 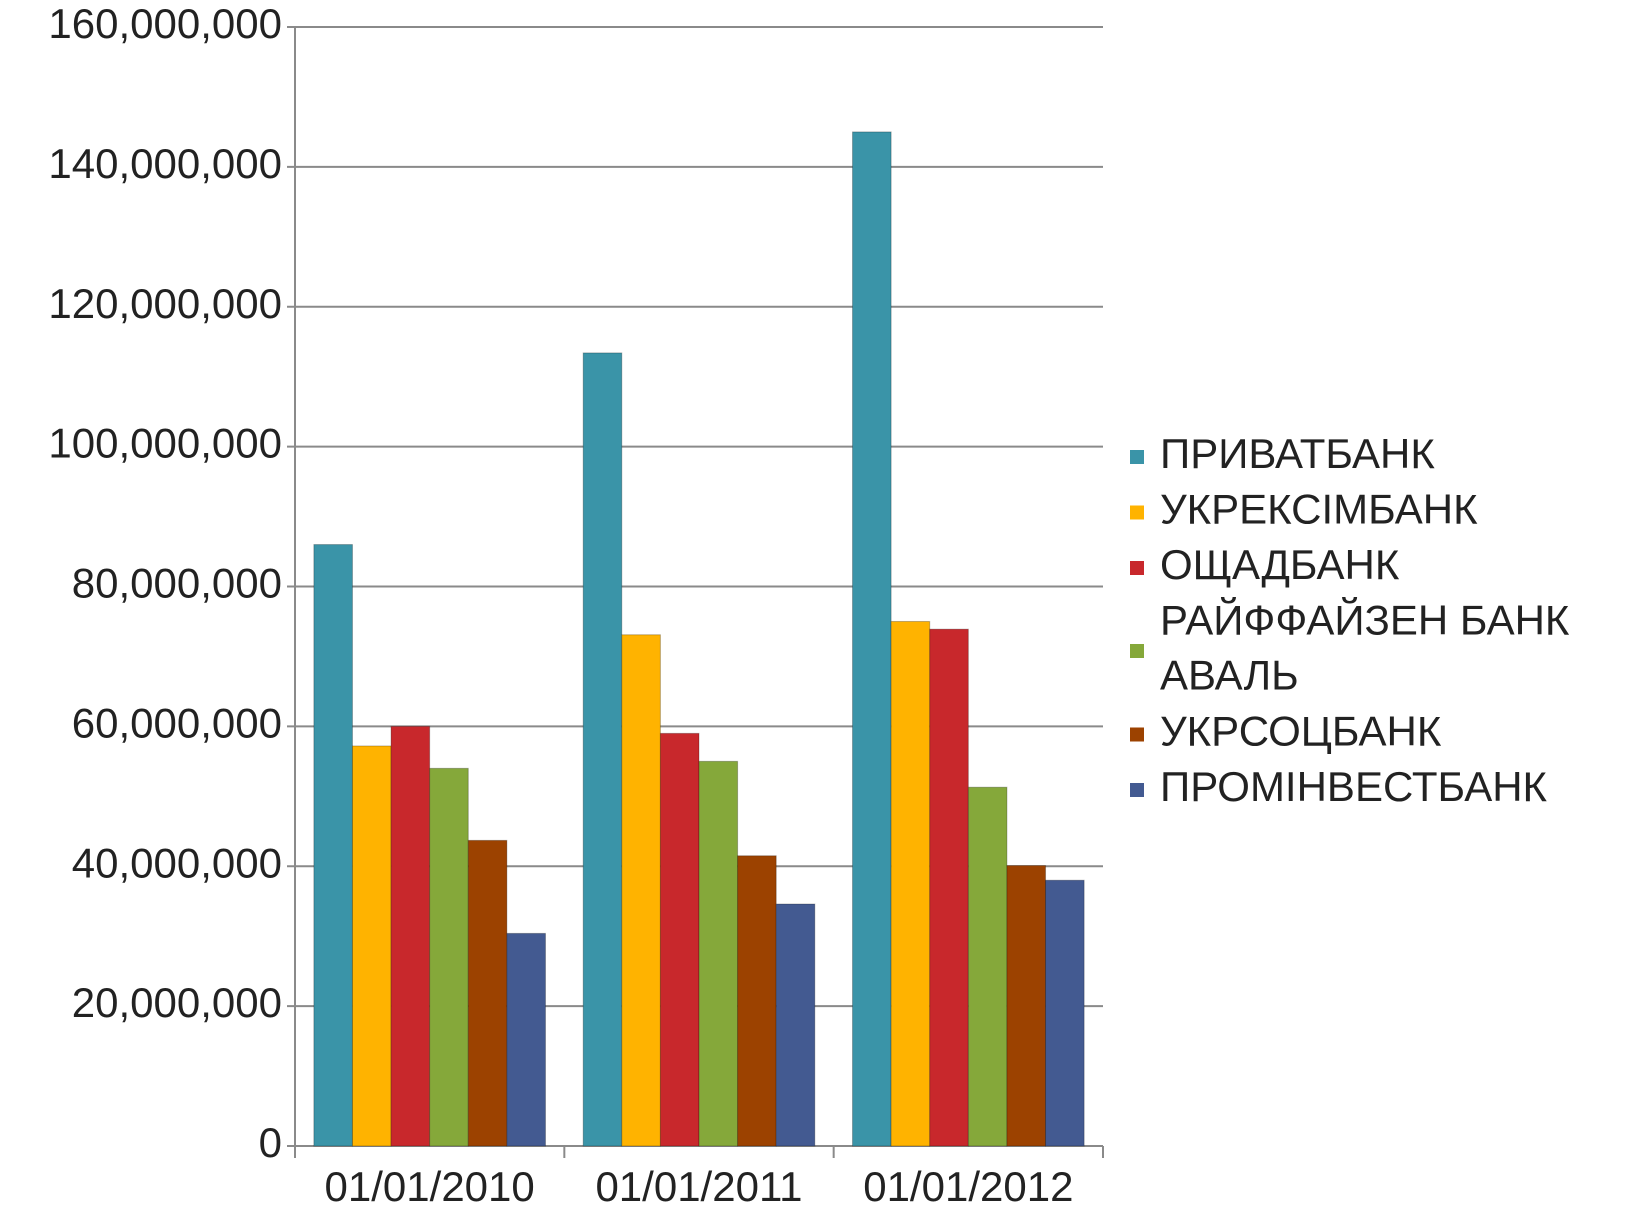 What do you see at coordinates (177, 862) in the screenshot?
I see `y-tick-label: 40,000,000` at bounding box center [177, 862].